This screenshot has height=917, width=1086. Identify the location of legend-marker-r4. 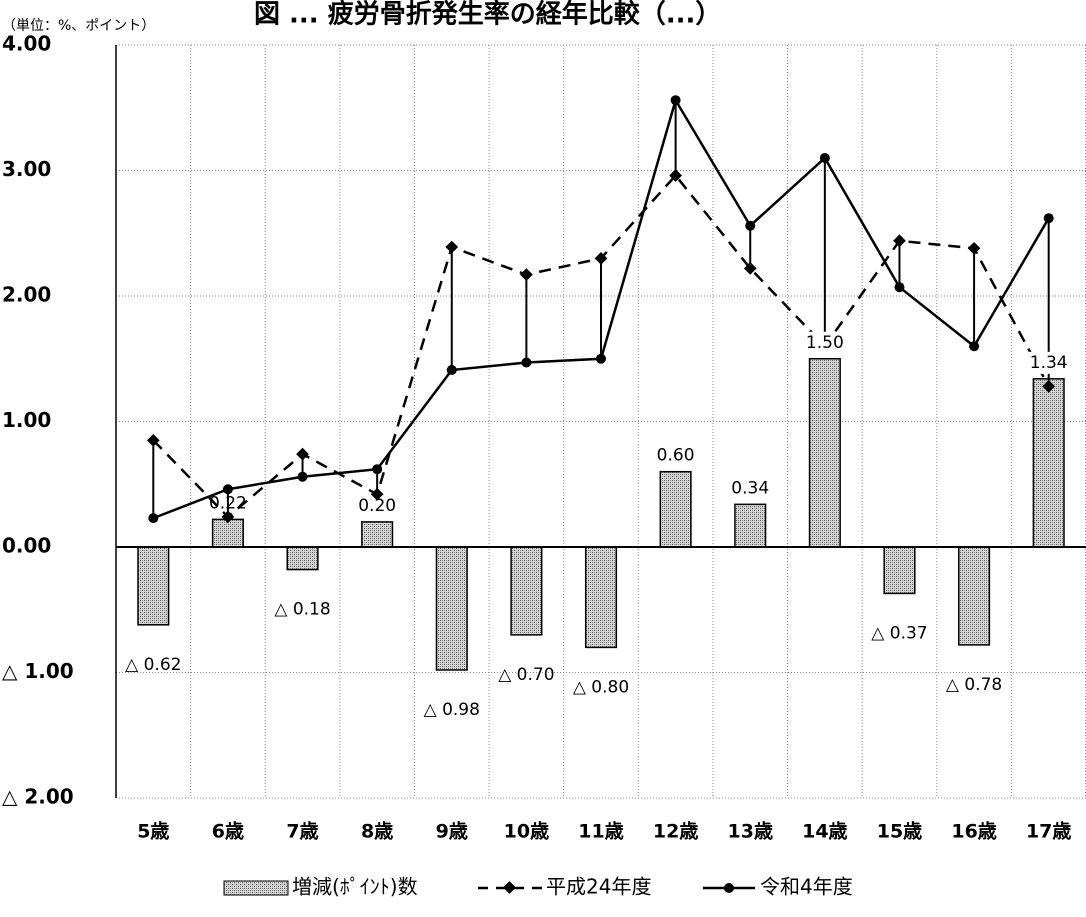
(729, 888).